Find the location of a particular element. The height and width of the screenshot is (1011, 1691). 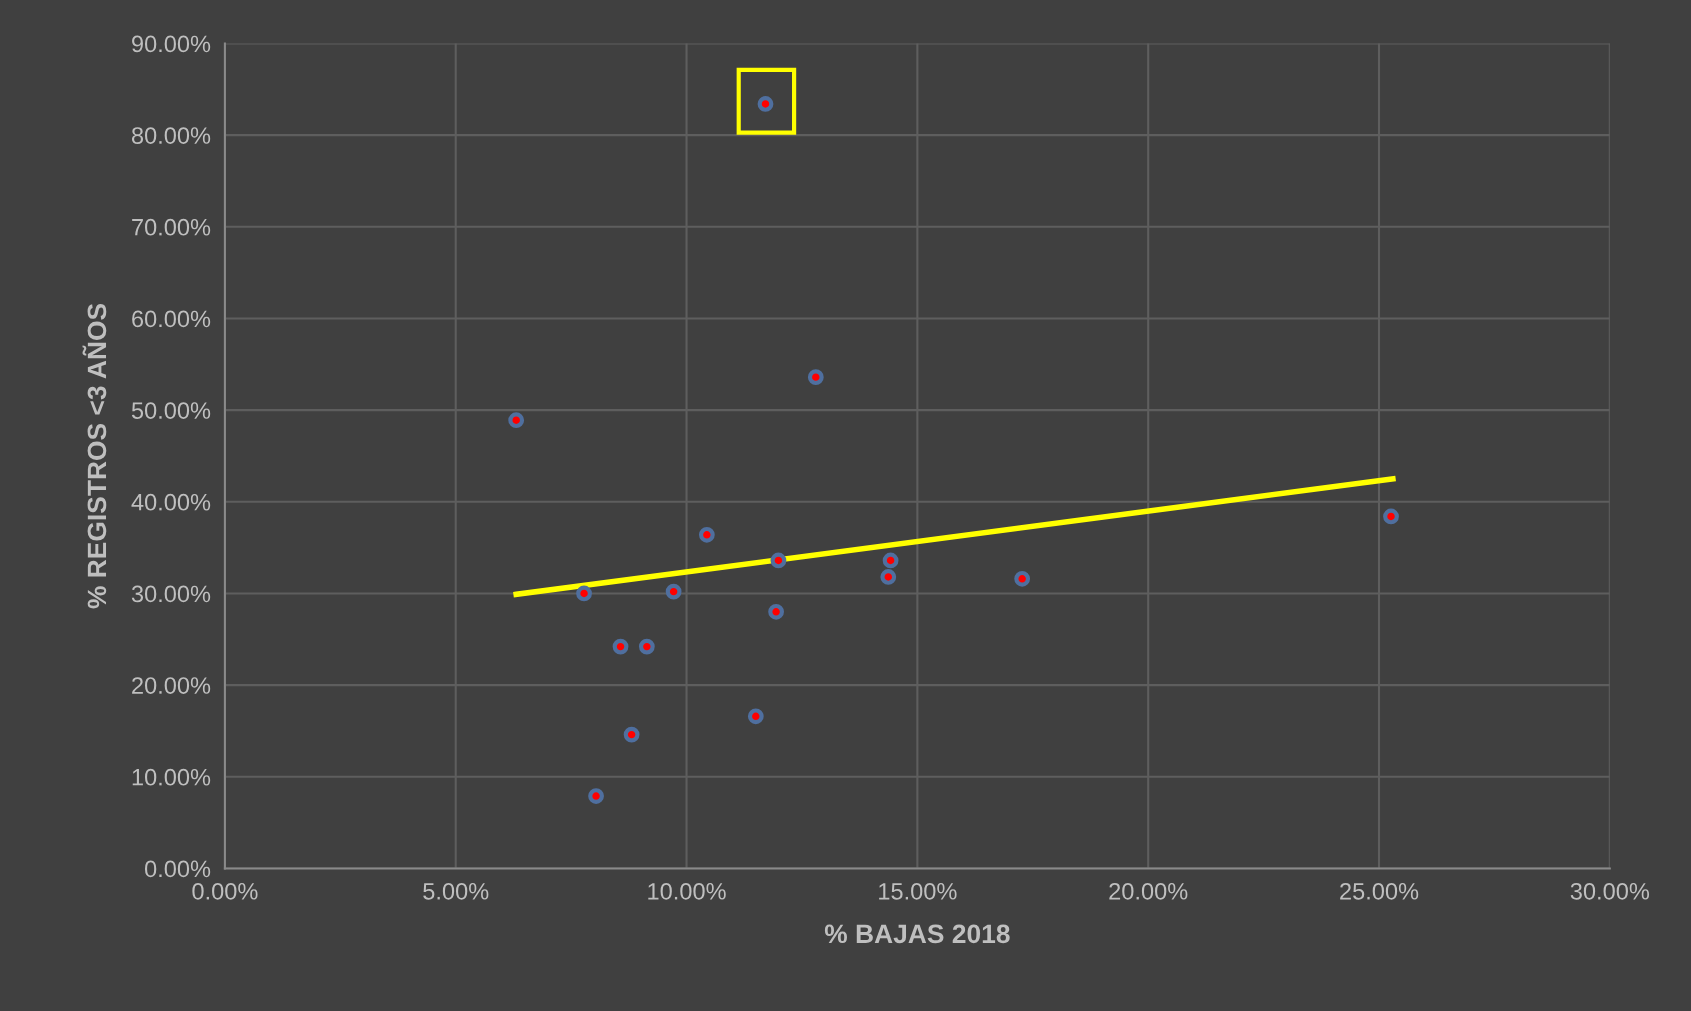

y-tick-label: 40.00% is located at coordinates (171, 502).